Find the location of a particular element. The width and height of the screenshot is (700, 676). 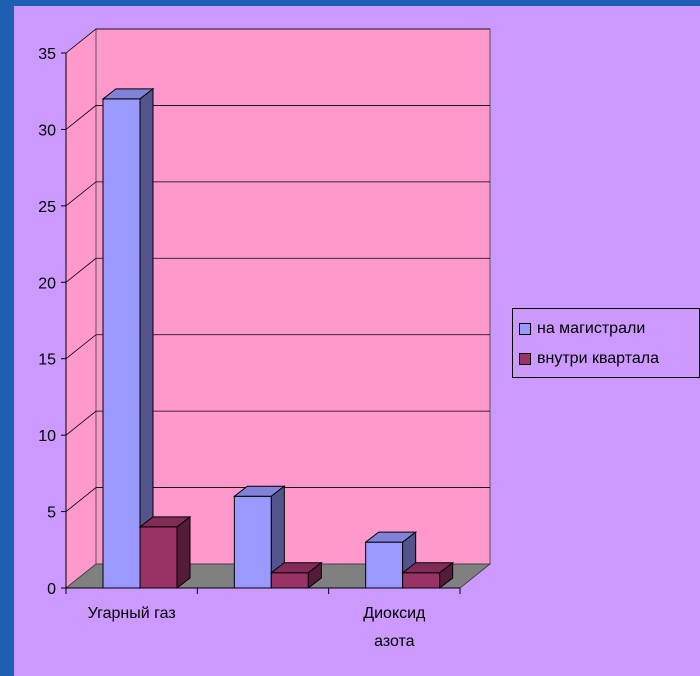

x-label-2-1: азота is located at coordinates (394, 641).